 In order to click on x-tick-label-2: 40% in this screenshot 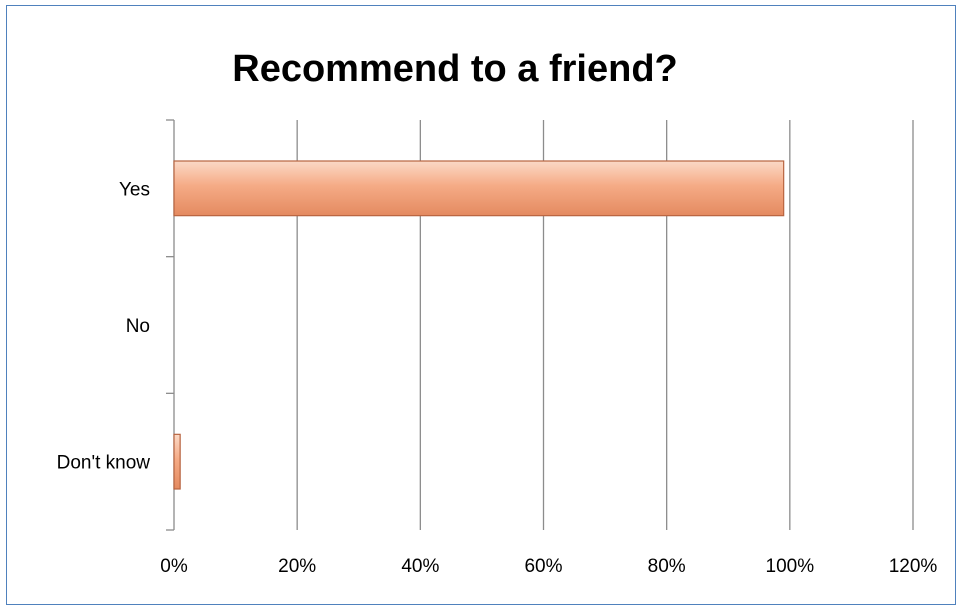, I will do `click(420, 566)`.